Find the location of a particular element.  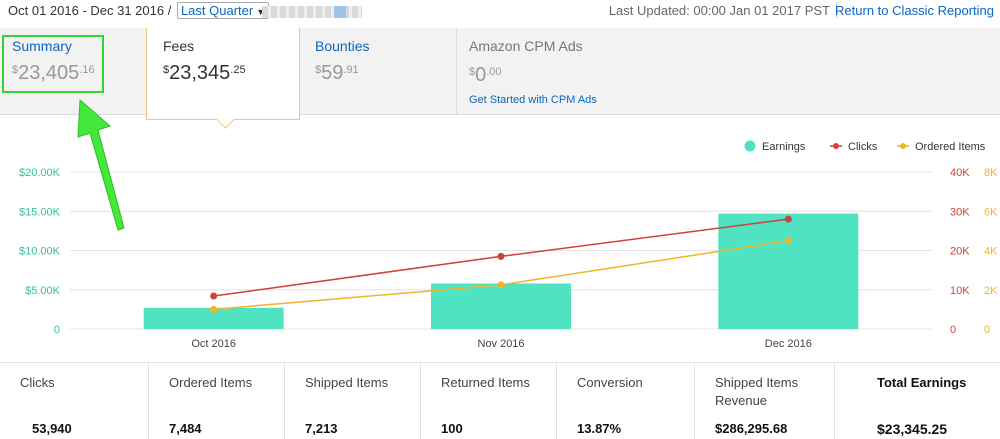

stat-label: Conversion is located at coordinates (610, 382).